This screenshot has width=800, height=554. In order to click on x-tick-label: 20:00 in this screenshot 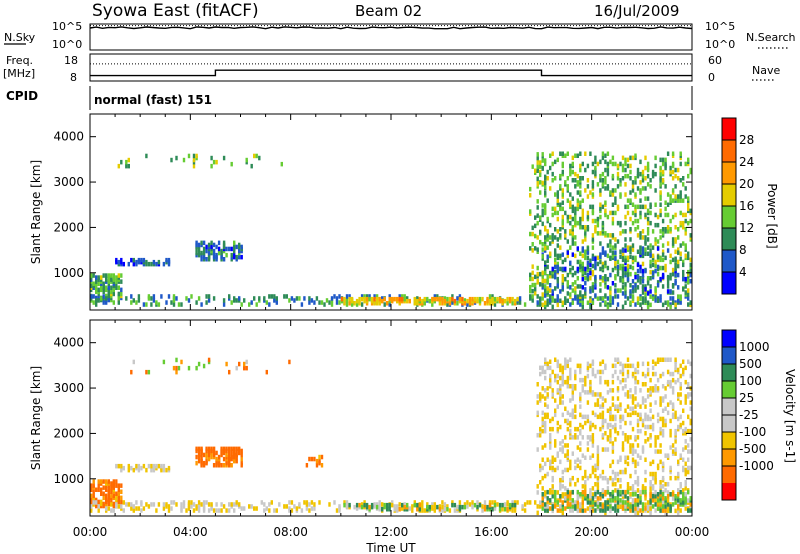, I will do `click(591, 532)`.